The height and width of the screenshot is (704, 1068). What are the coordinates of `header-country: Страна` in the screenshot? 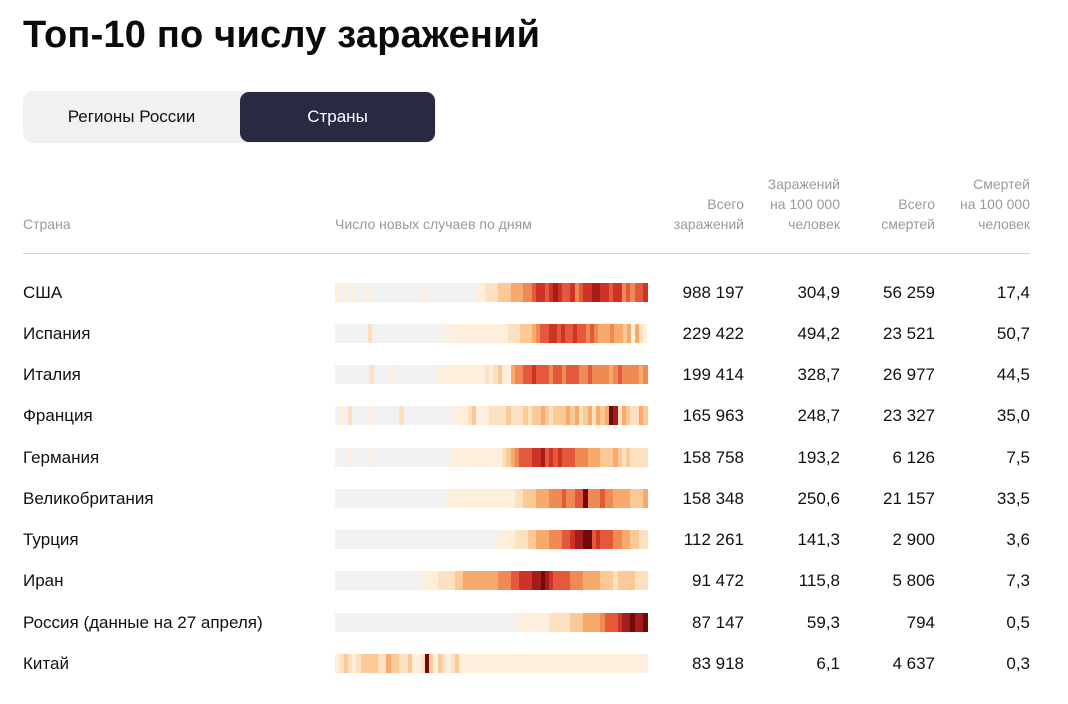 It's located at (47, 224).